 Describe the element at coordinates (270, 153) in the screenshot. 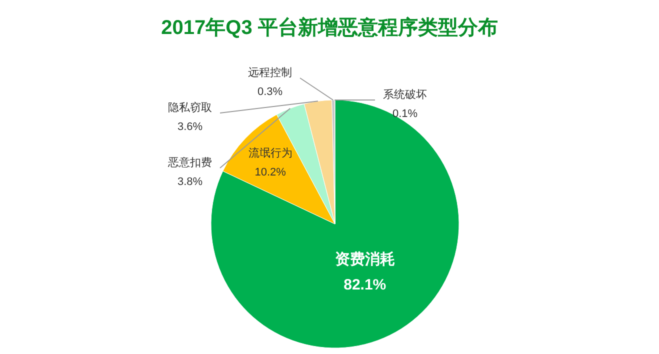

I see `slice-label: 流氓行为` at that location.